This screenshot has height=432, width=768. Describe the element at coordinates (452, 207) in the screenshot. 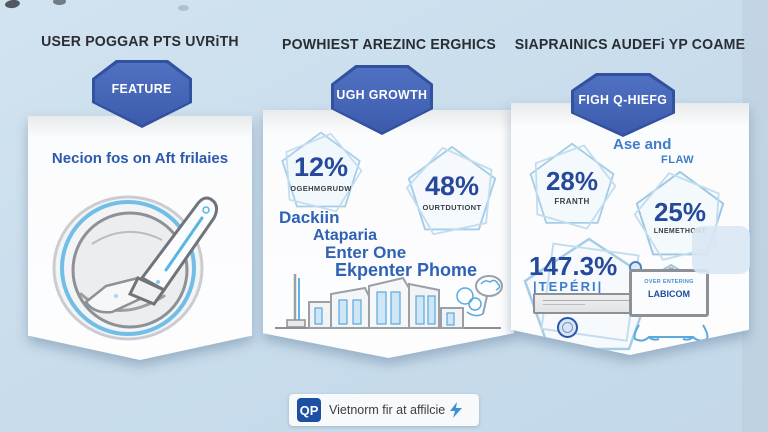

I see `stat-label: OURTDUTIONT` at that location.